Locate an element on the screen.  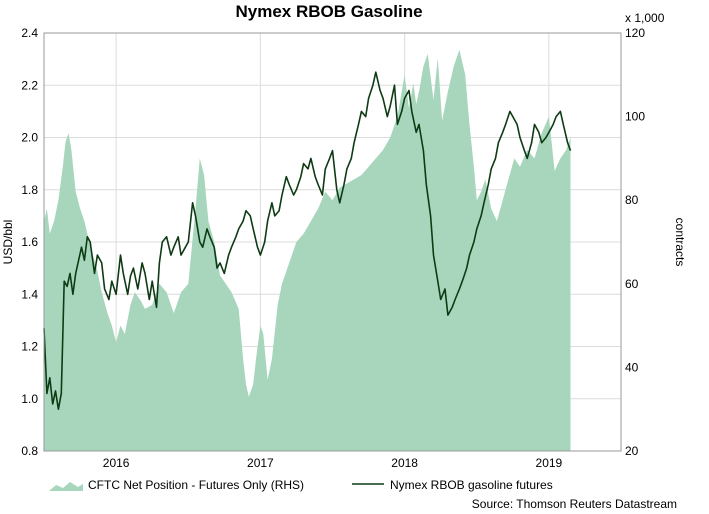
left-tick-label: 0.8 is located at coordinates (29, 451).